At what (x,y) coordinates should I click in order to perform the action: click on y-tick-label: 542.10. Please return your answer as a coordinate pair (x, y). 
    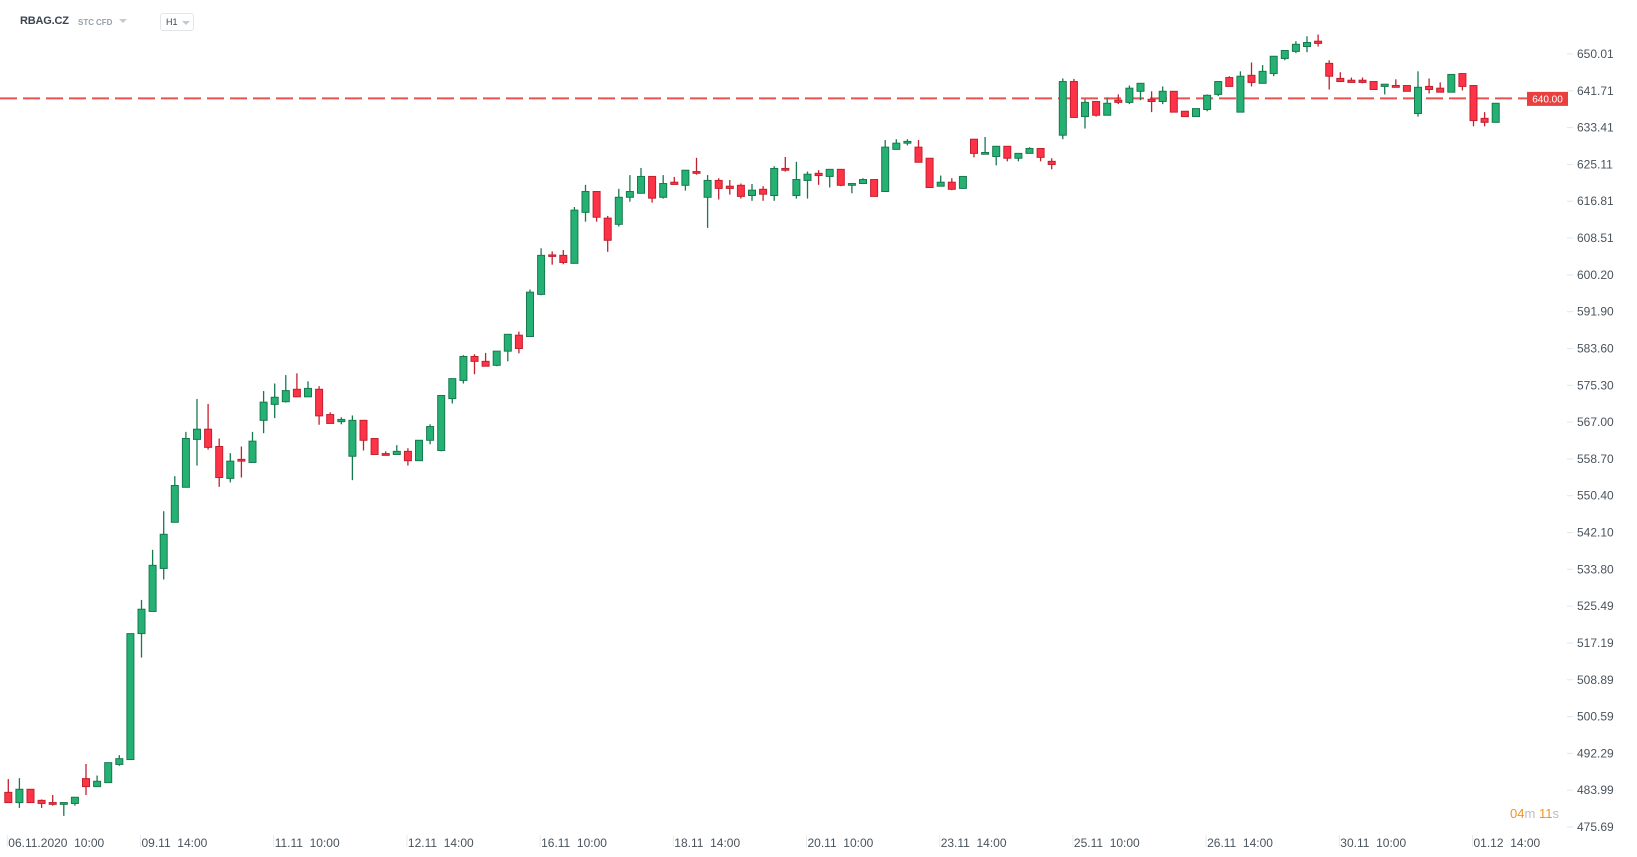
    Looking at the image, I should click on (1595, 533).